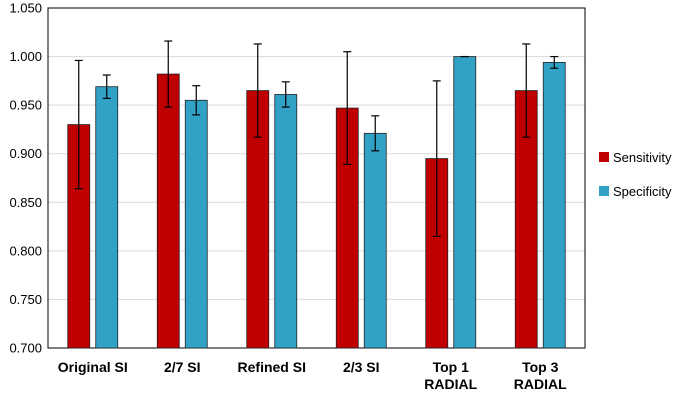  I want to click on y-tick-label: 1.050, so click(25, 8).